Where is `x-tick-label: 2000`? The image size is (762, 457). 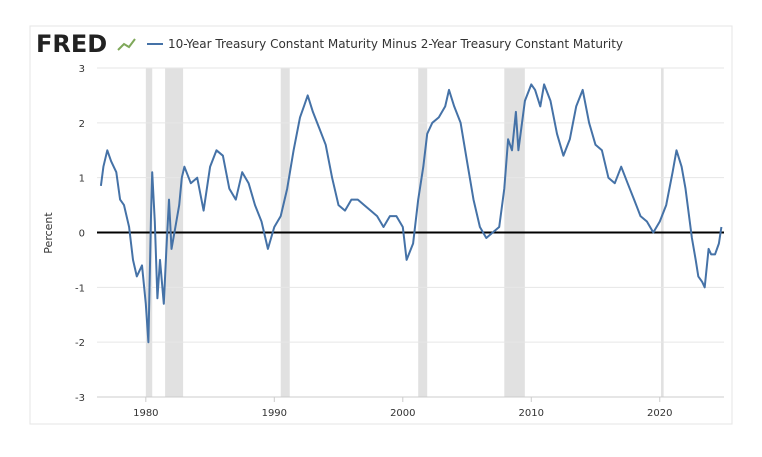 x-tick-label: 2000 is located at coordinates (402, 413).